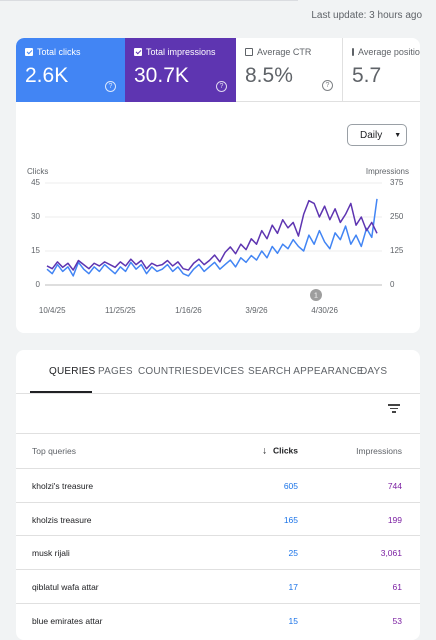 Image resolution: width=436 pixels, height=640 pixels. Describe the element at coordinates (70, 70) in the screenshot. I see `metric-tile: Total clicks 2.6K?` at that location.